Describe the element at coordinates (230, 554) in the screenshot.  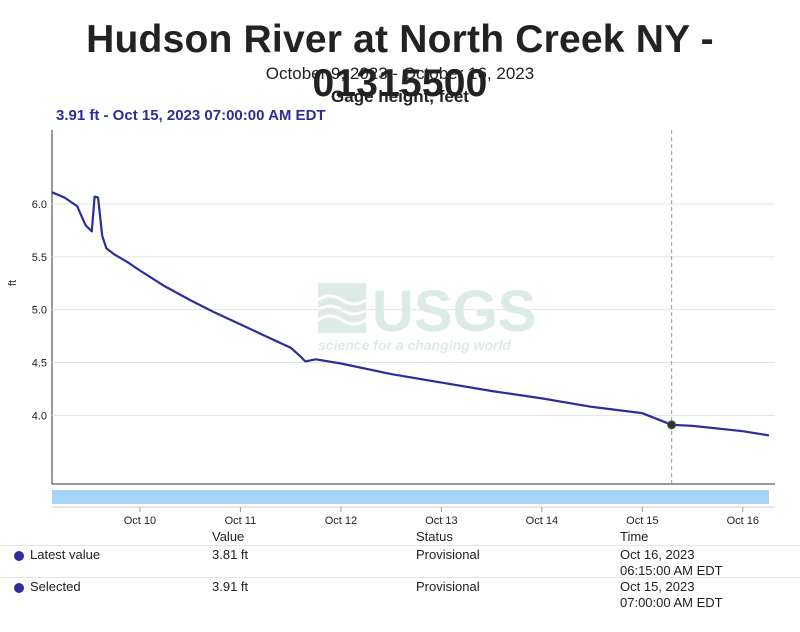
I see `row-value: 3.81 ft` at that location.